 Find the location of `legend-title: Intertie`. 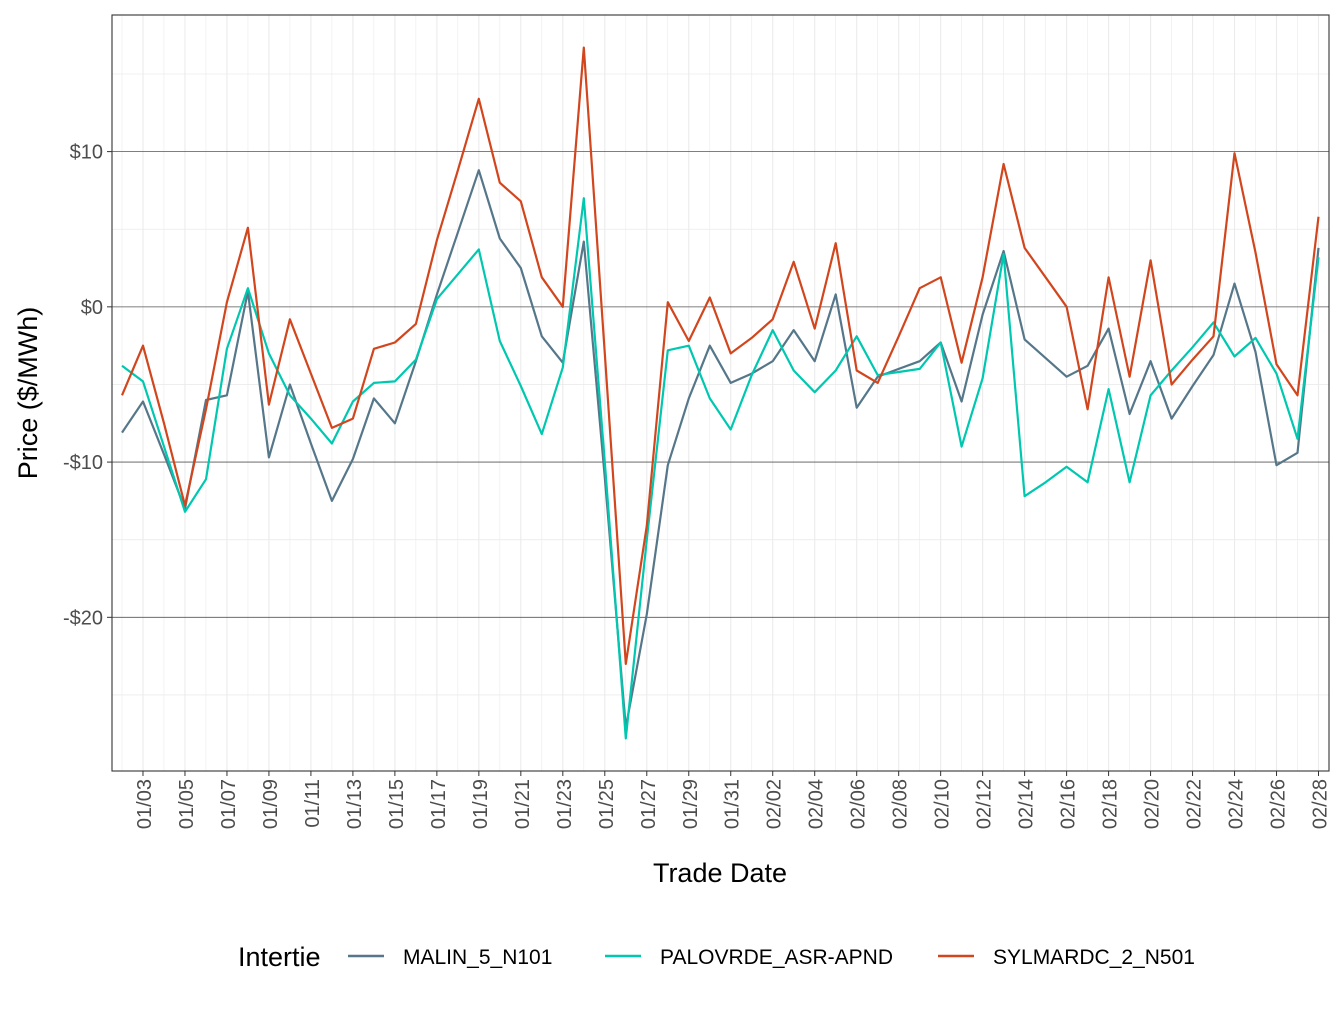

legend-title: Intertie is located at coordinates (279, 957).